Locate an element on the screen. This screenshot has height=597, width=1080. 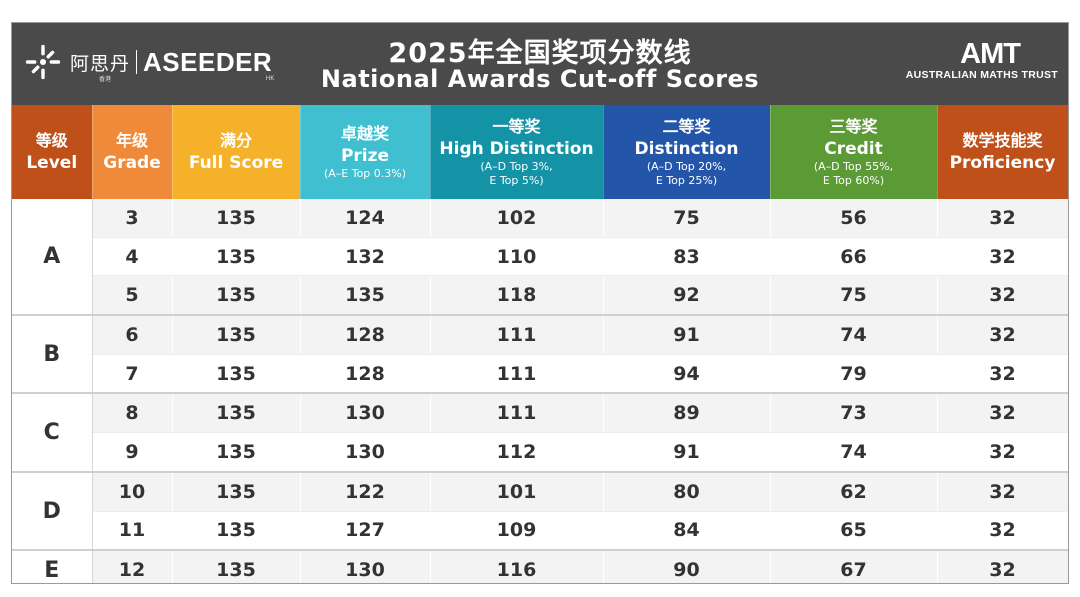
table-row: 7 135 128 111 94 79 32 is located at coordinates (540, 374).